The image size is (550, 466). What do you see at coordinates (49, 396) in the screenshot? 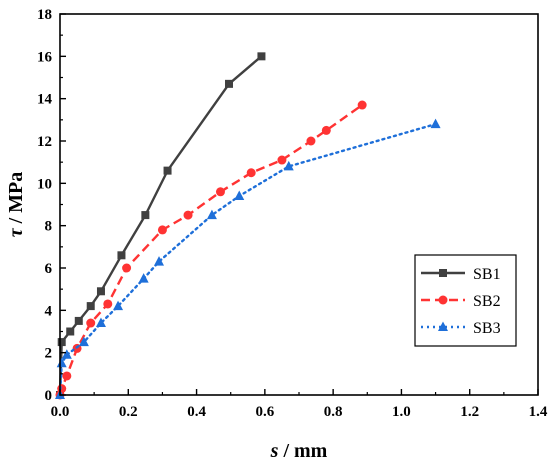
I see `y-tick-label: 0` at bounding box center [49, 396].